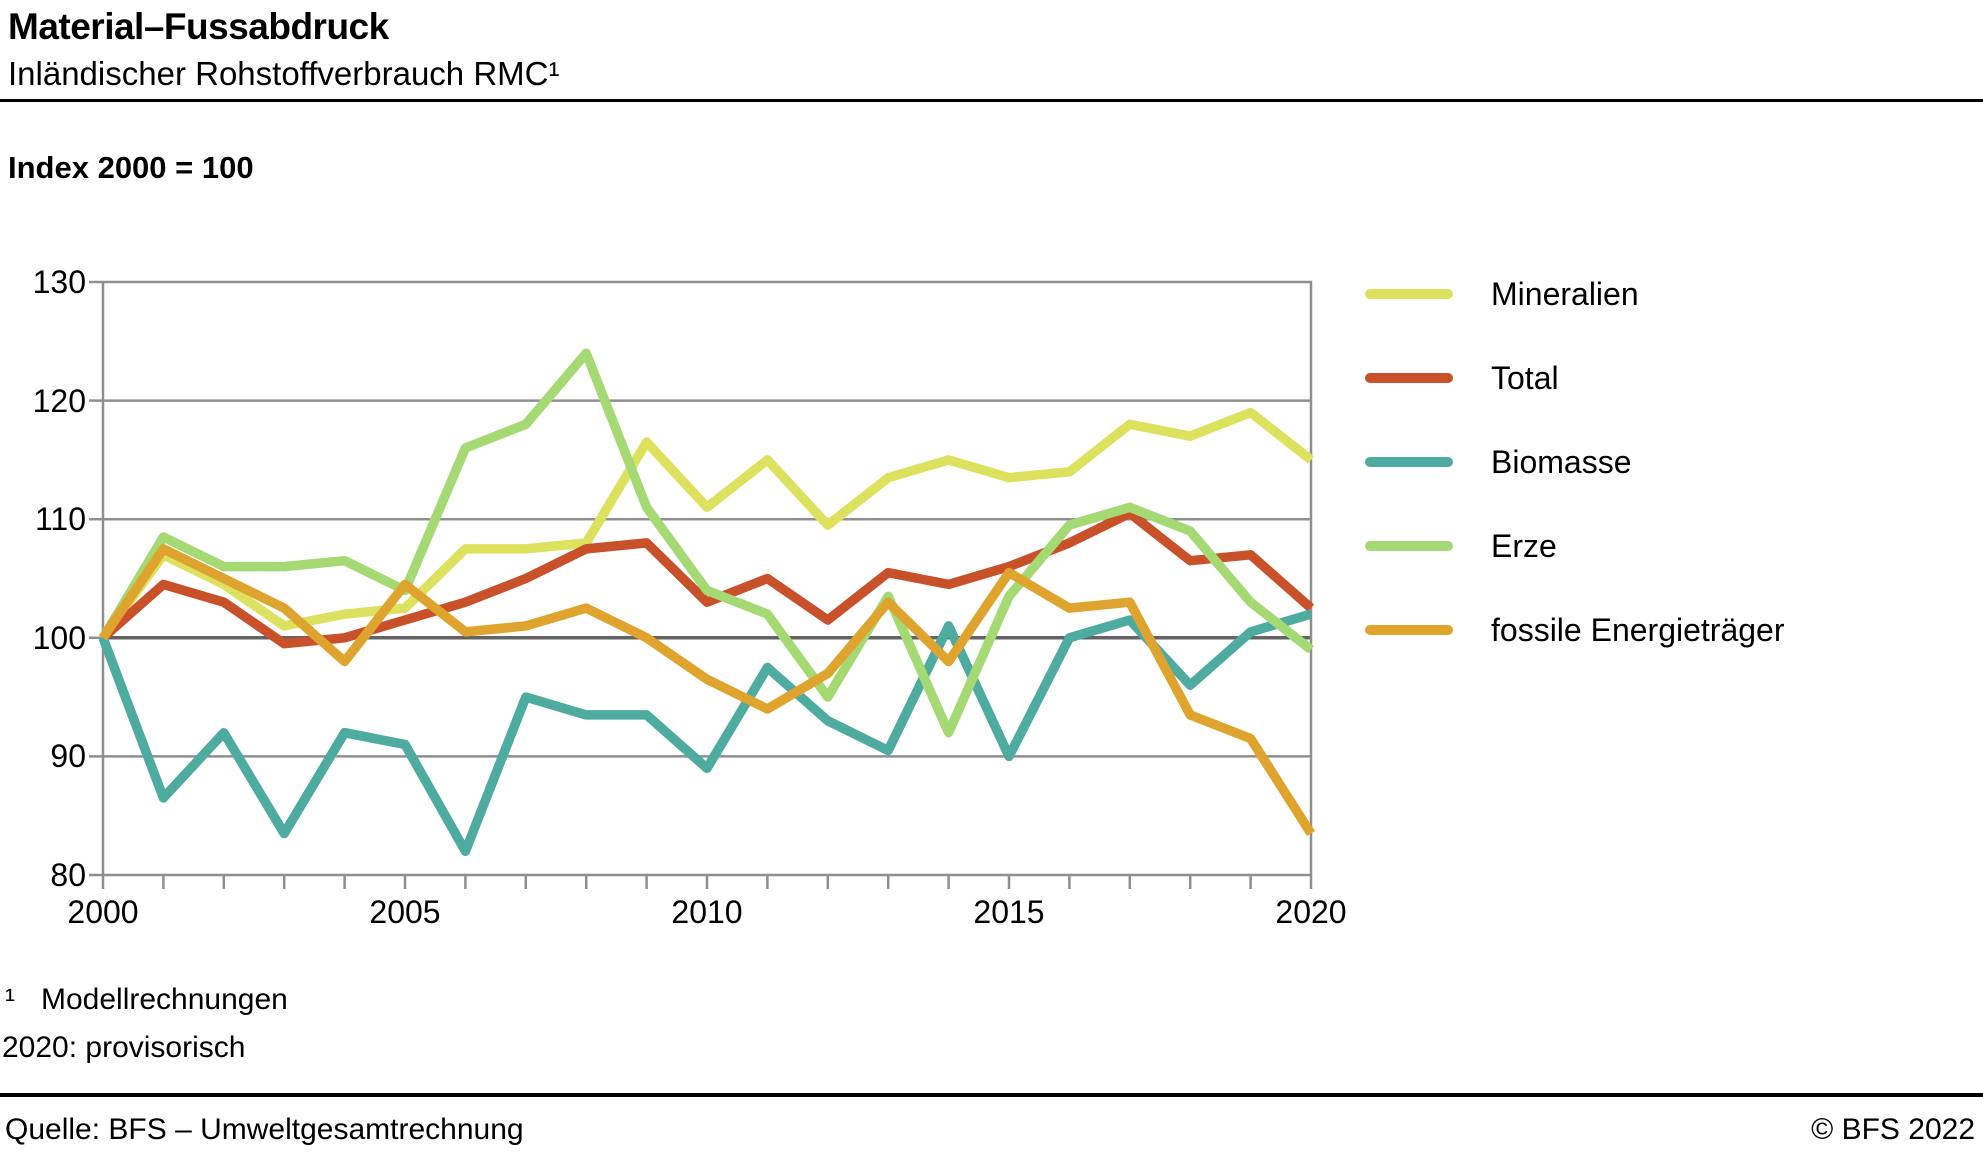 The image size is (1983, 1161). Describe the element at coordinates (1893, 1129) in the screenshot. I see `copyright-label: © BFS 2022` at that location.